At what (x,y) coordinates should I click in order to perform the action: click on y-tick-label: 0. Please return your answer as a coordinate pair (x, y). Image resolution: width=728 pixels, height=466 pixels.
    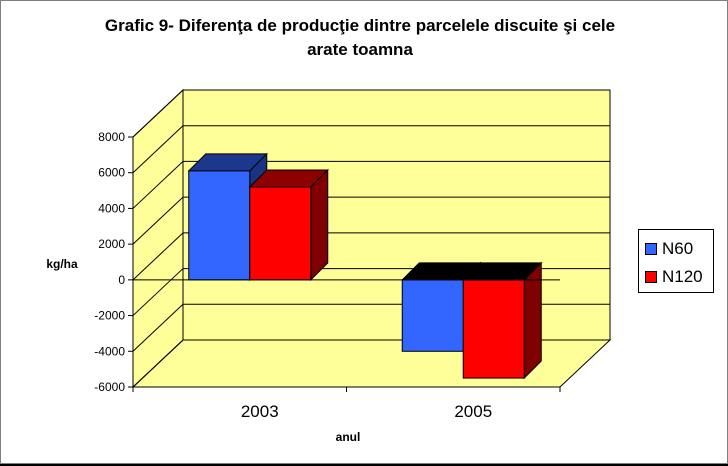
    Looking at the image, I should click on (121, 280).